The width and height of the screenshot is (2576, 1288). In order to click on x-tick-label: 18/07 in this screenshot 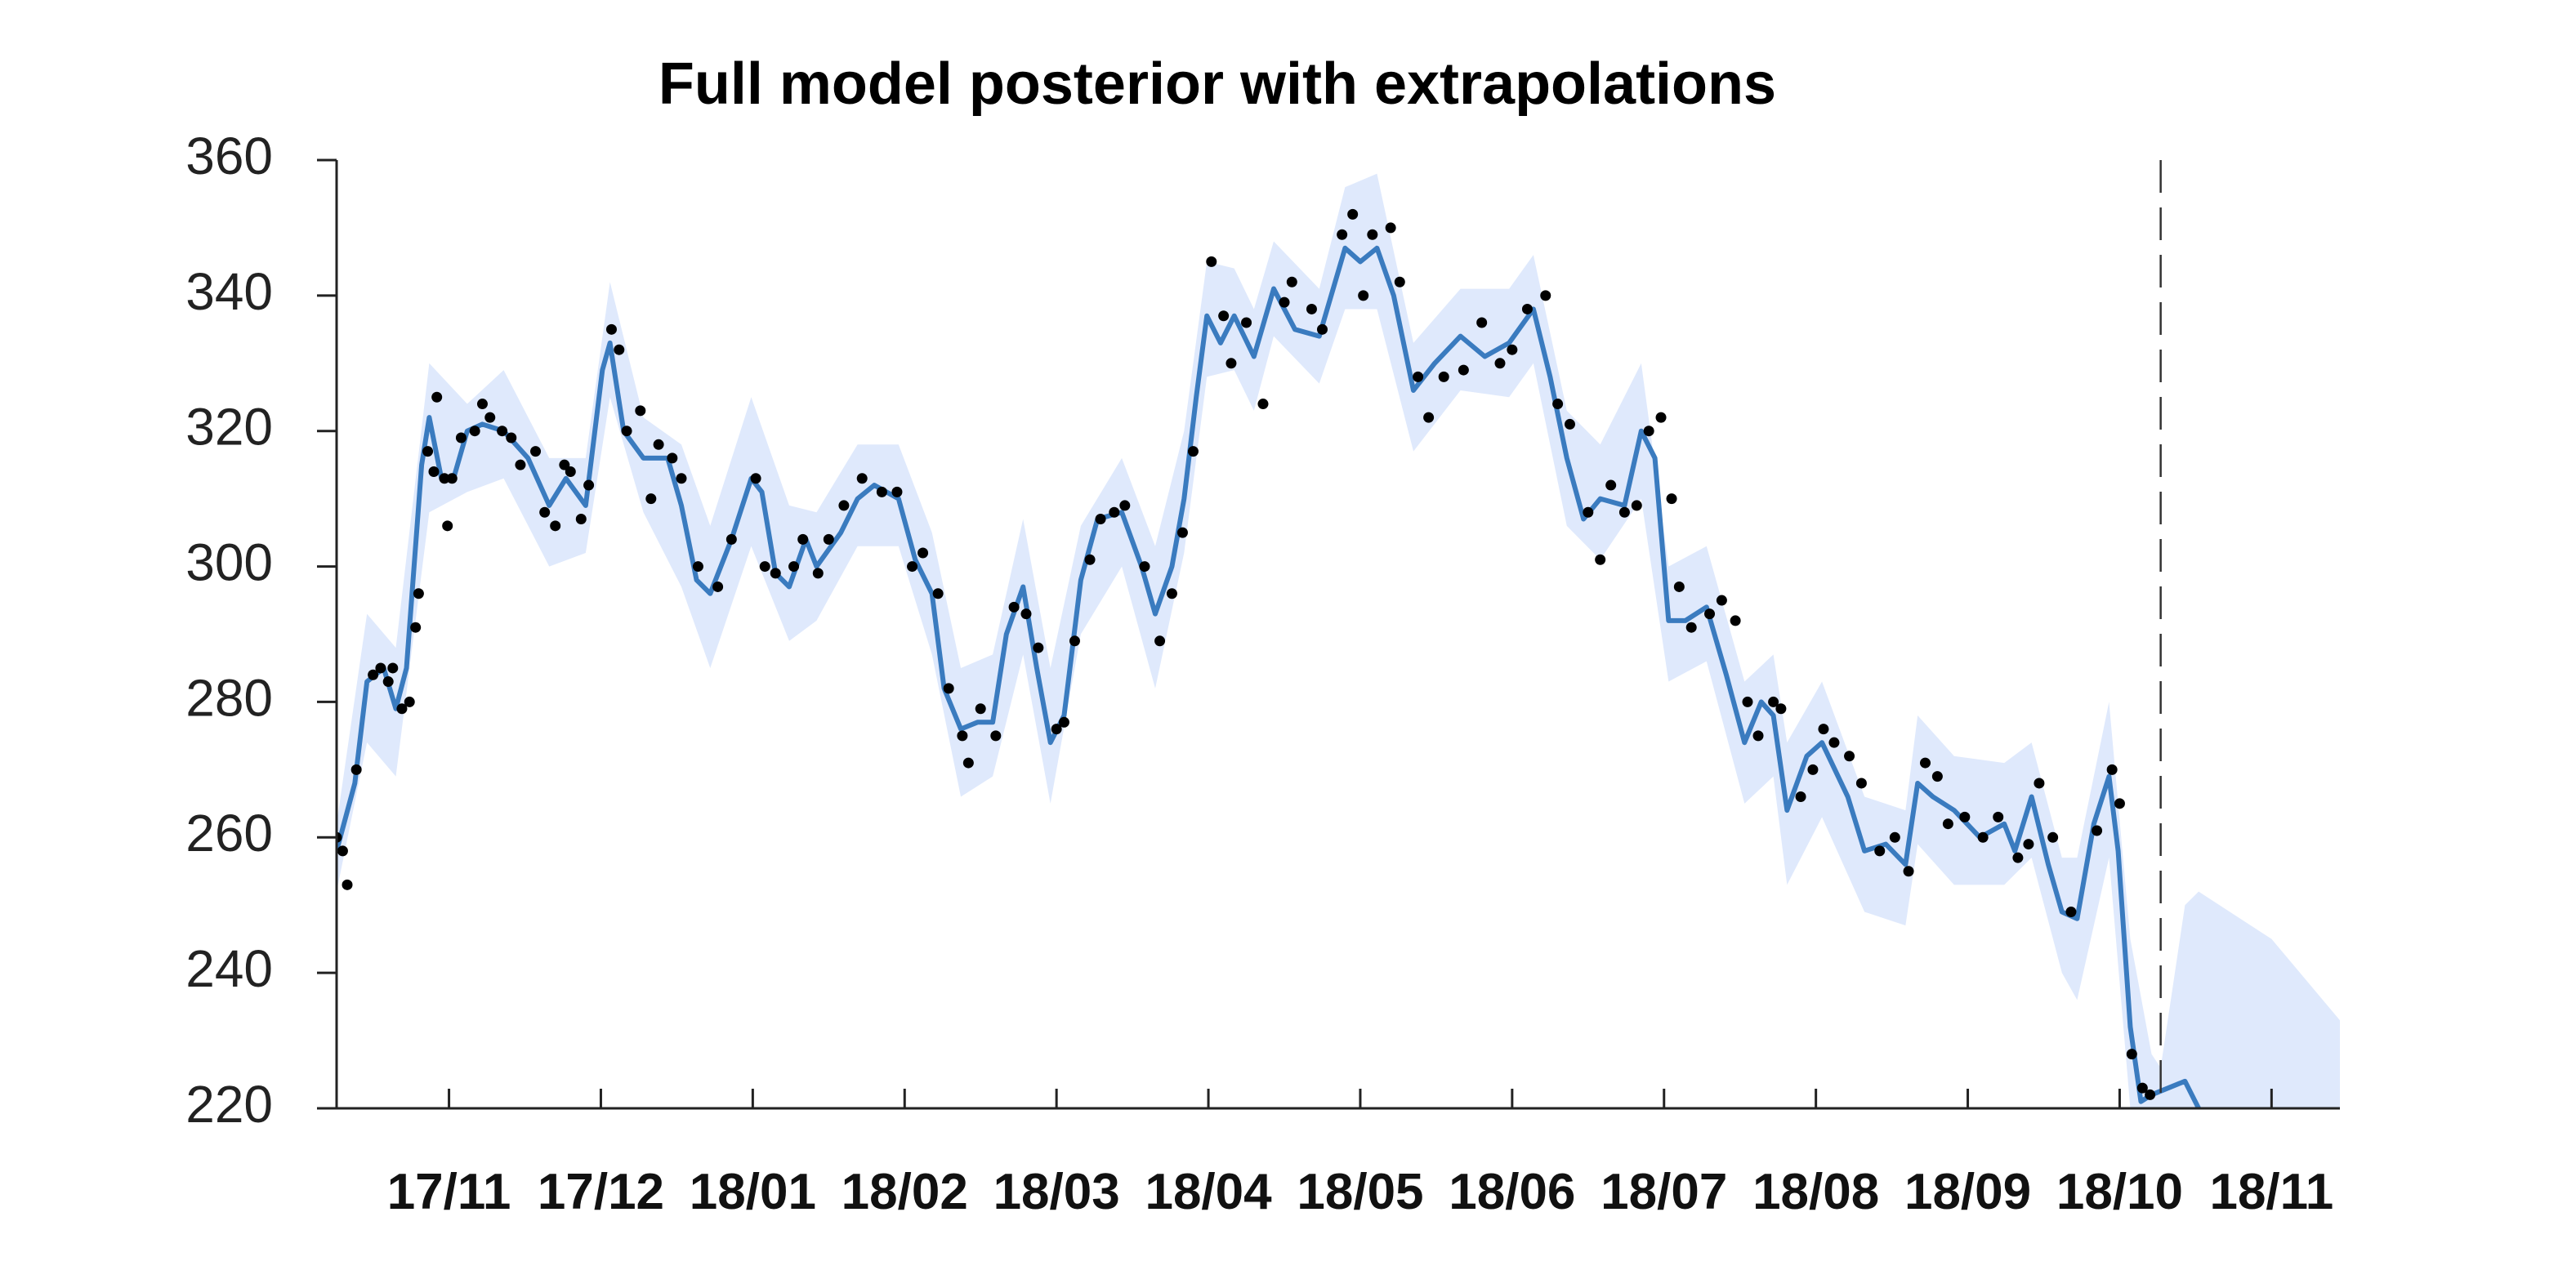, I will do `click(1664, 1192)`.